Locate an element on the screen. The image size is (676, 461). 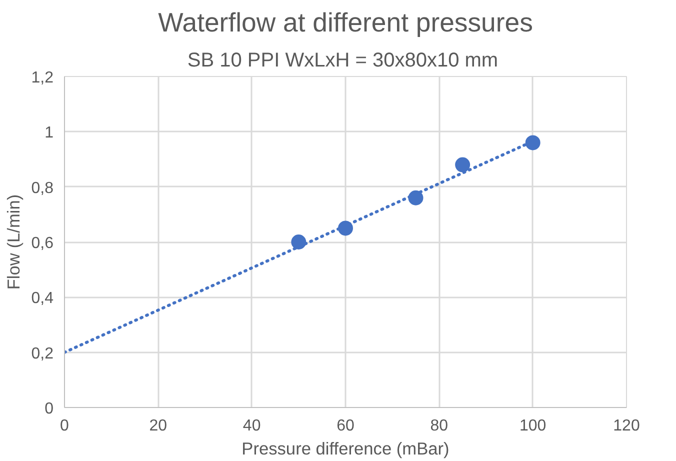
x-tick-label: 0 is located at coordinates (65, 426).